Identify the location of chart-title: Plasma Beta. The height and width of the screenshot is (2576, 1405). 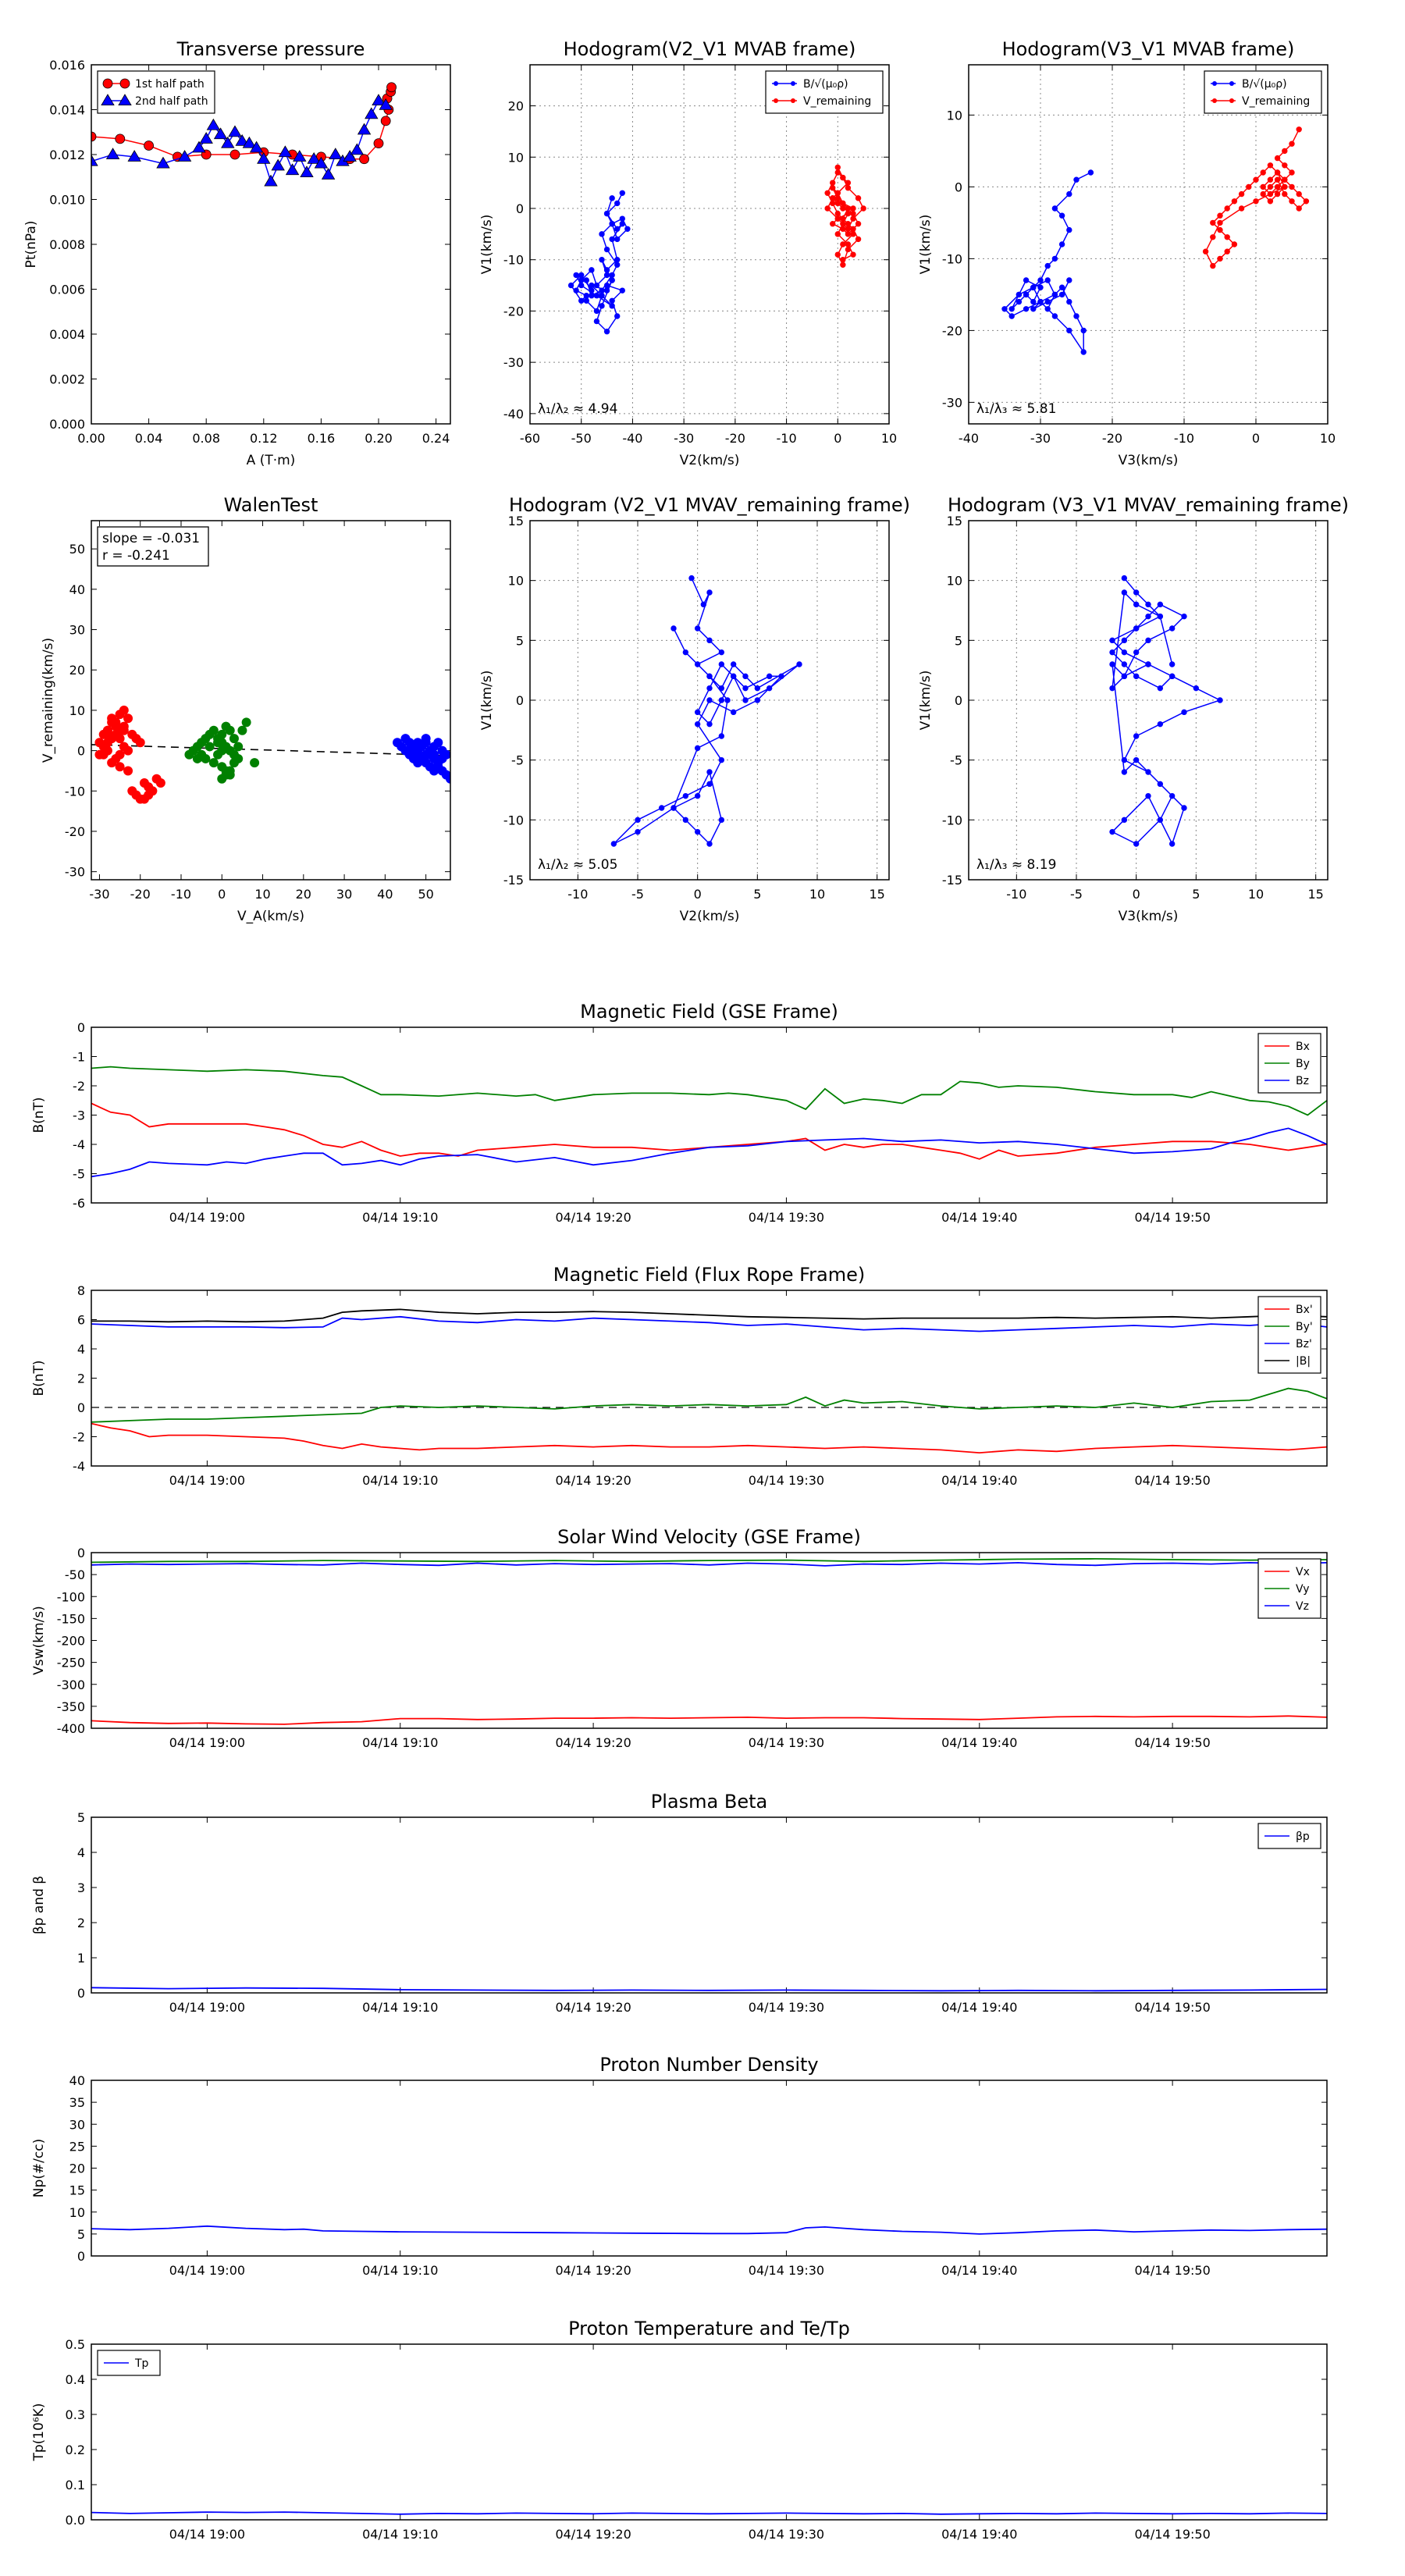
(709, 1802).